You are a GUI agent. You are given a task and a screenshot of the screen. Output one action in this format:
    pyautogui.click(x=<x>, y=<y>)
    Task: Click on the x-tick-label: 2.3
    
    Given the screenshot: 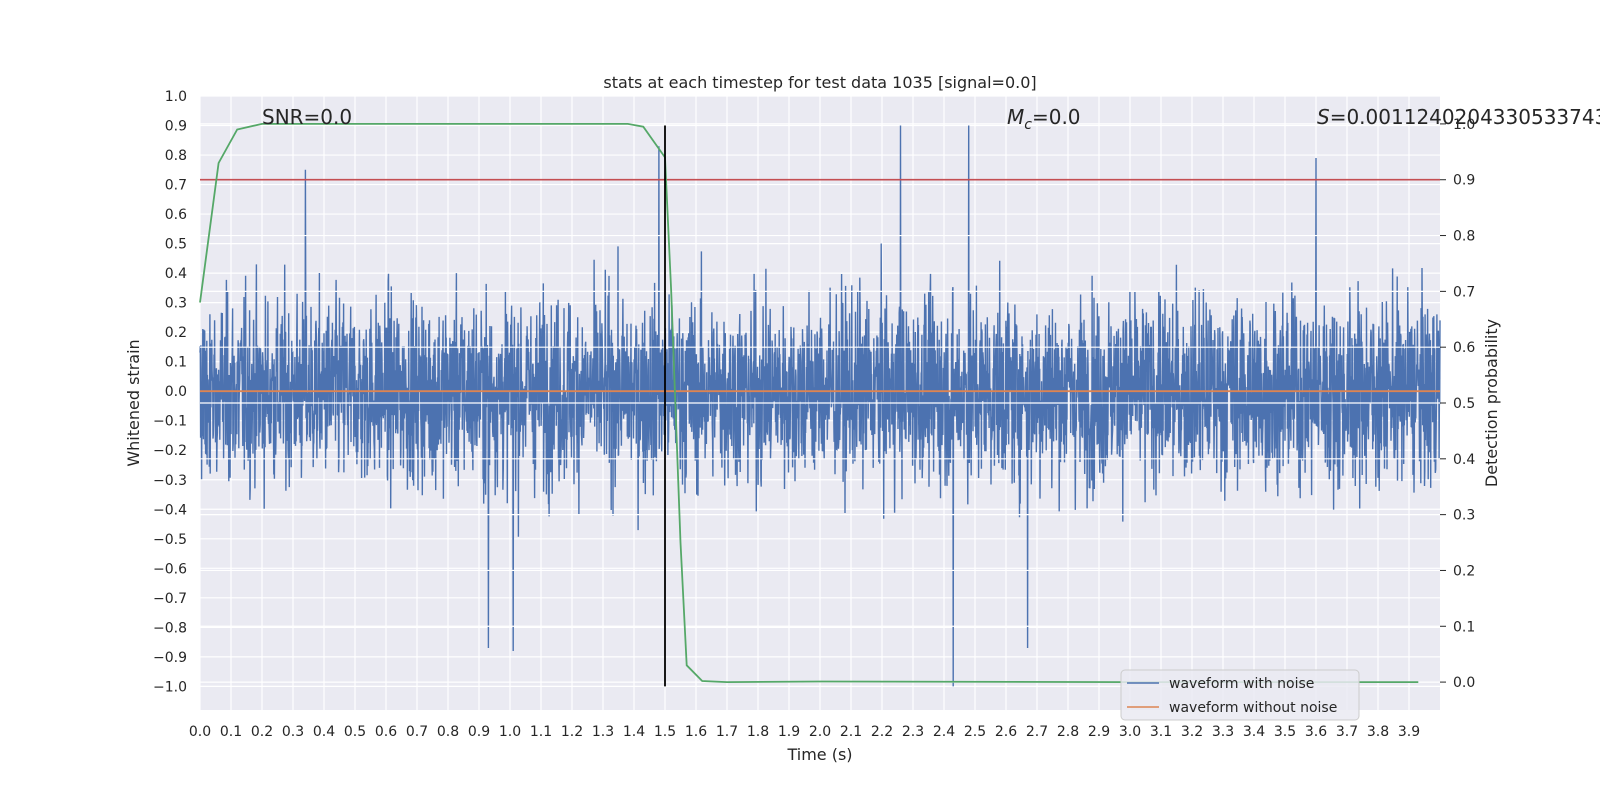 What is the action you would take?
    pyautogui.click(x=913, y=732)
    